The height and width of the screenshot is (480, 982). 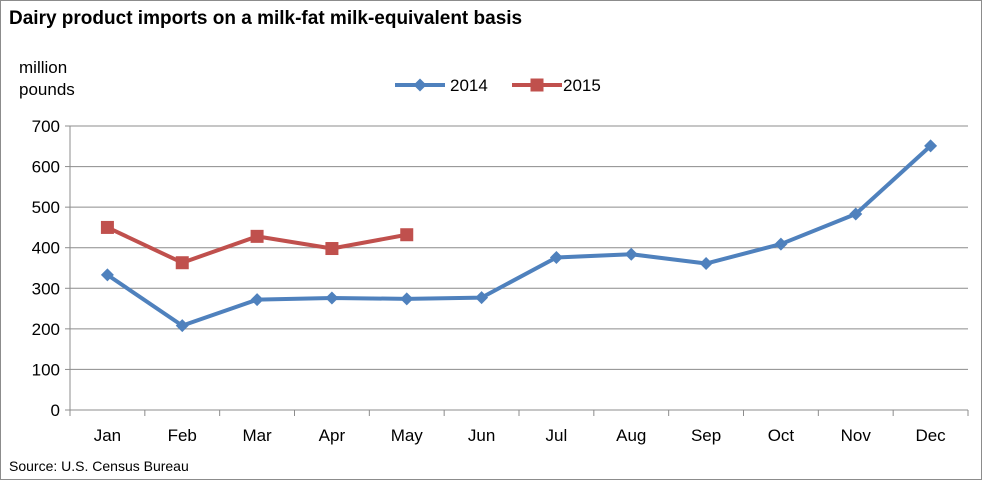 What do you see at coordinates (46, 167) in the screenshot?
I see `y-tick-label: 600` at bounding box center [46, 167].